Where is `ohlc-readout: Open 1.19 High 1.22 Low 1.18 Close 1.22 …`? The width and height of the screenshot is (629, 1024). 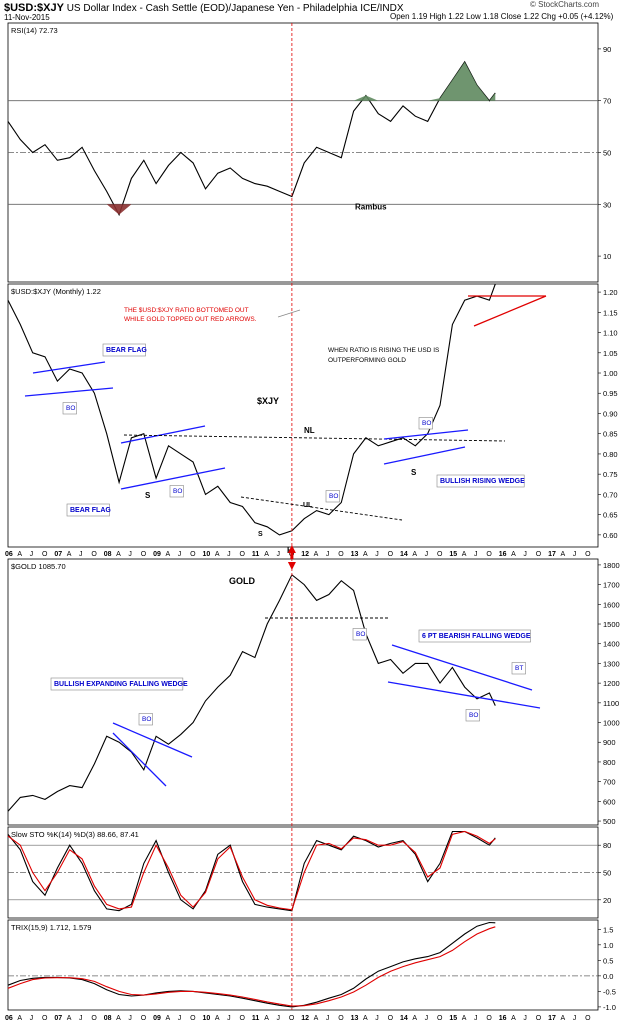 ohlc-readout: Open 1.19 High 1.22 Low 1.18 Close 1.22 … is located at coordinates (501, 16).